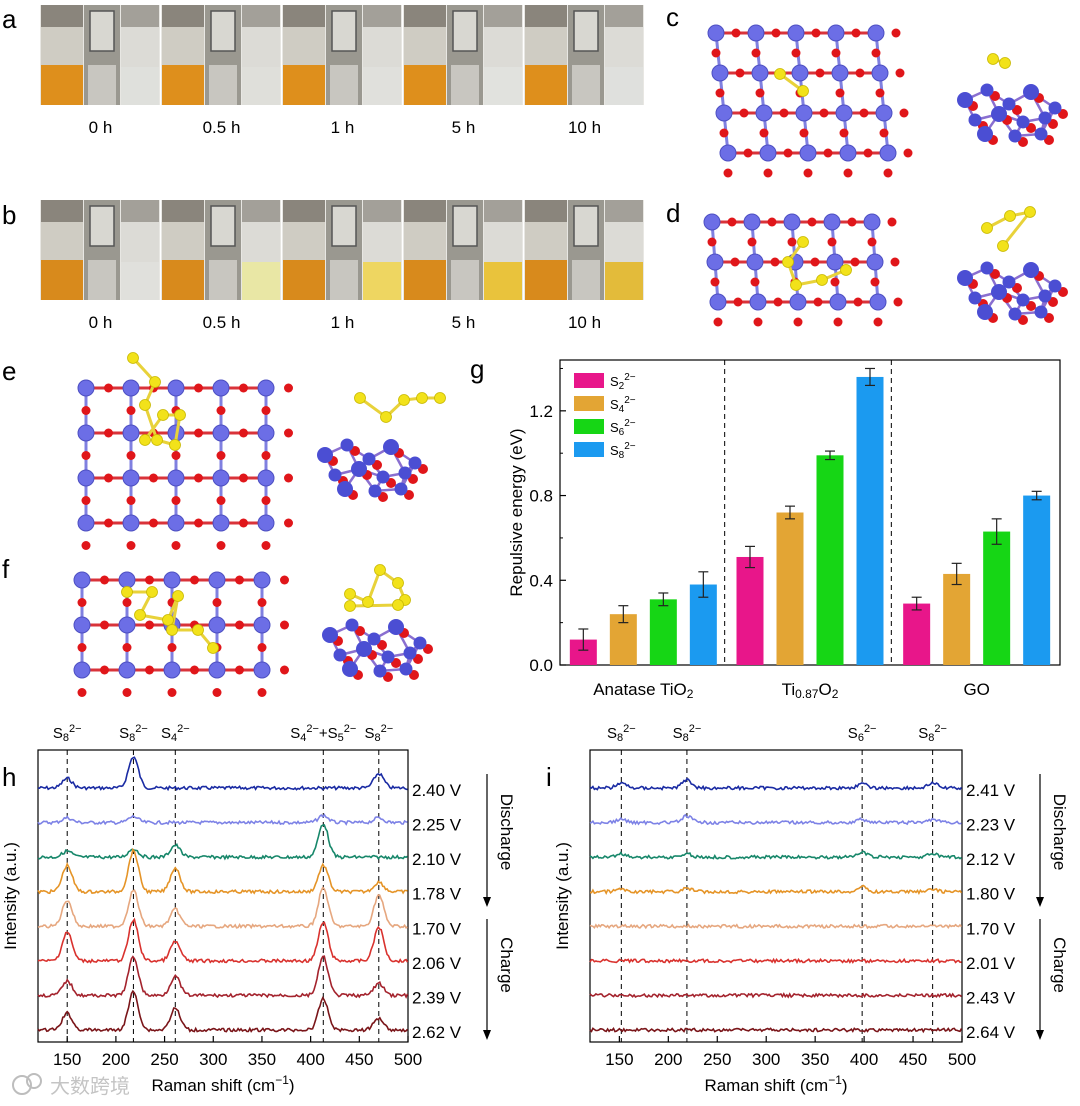  Describe the element at coordinates (175, 733) in the screenshot. I see `peak-label: S42−` at that location.